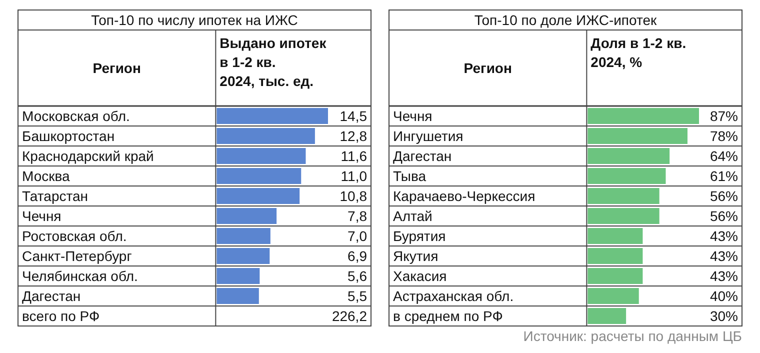 Image resolution: width=760 pixels, height=353 pixels. Describe the element at coordinates (354, 176) in the screenshot. I see `data-label: 11,0` at that location.